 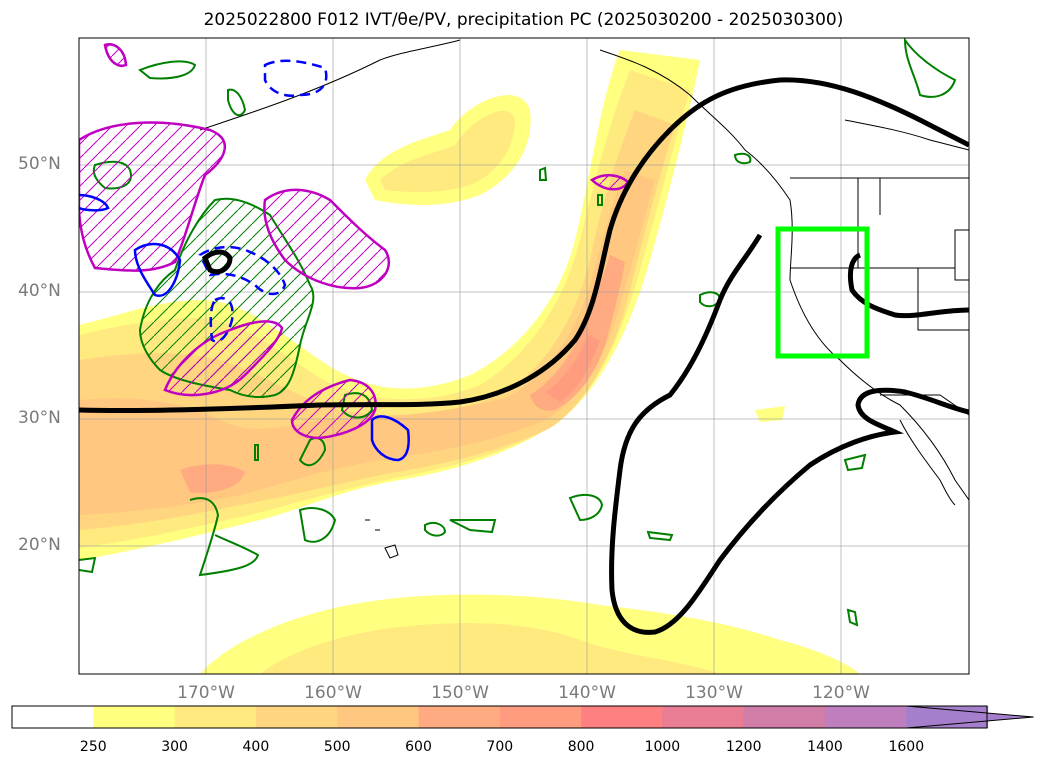 What do you see at coordinates (39, 291) in the screenshot?
I see `lat-label-40: 40°N` at bounding box center [39, 291].